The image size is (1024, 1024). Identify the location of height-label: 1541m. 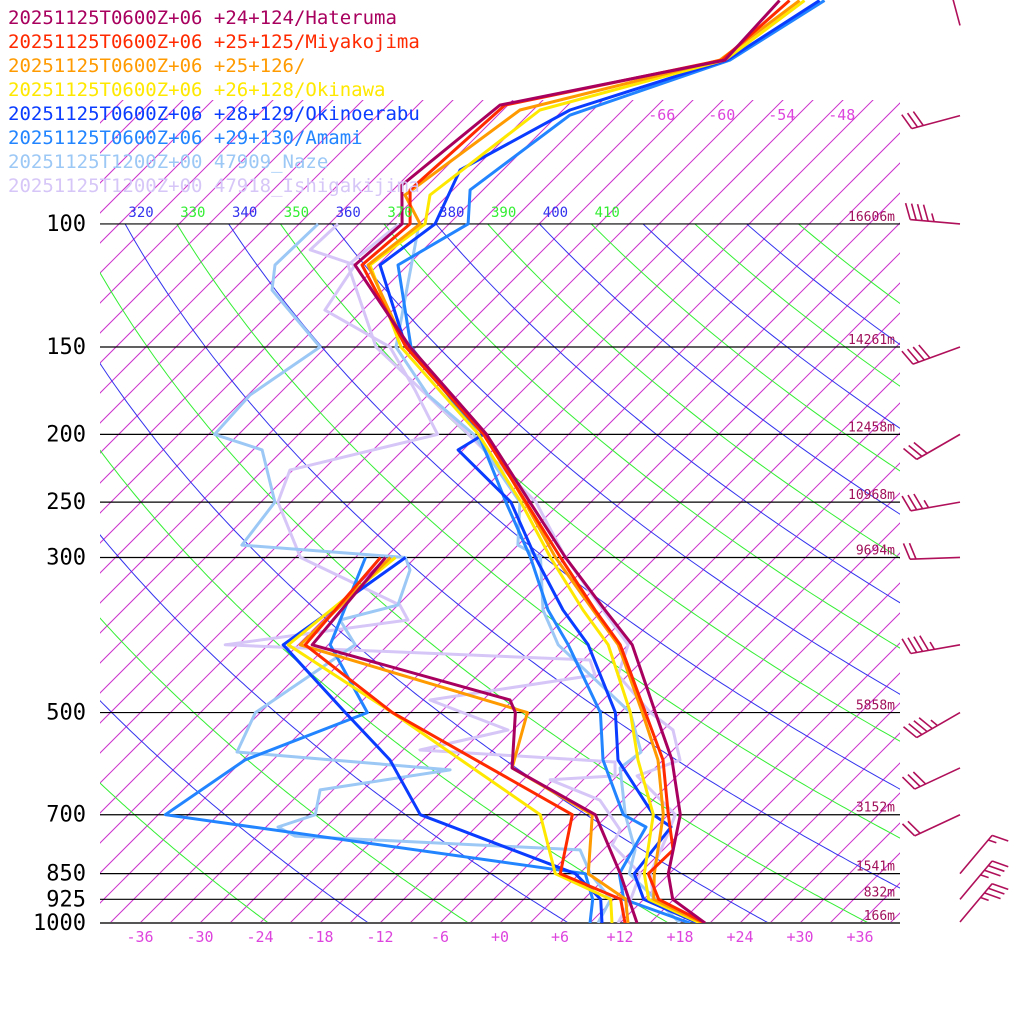
(875, 867).